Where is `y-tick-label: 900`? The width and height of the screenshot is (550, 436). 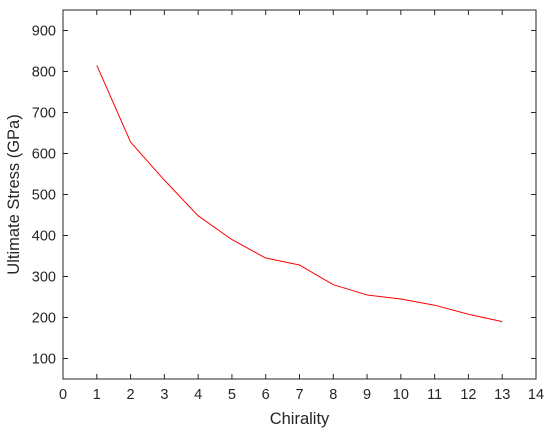
y-tick-label: 900 is located at coordinates (44, 32).